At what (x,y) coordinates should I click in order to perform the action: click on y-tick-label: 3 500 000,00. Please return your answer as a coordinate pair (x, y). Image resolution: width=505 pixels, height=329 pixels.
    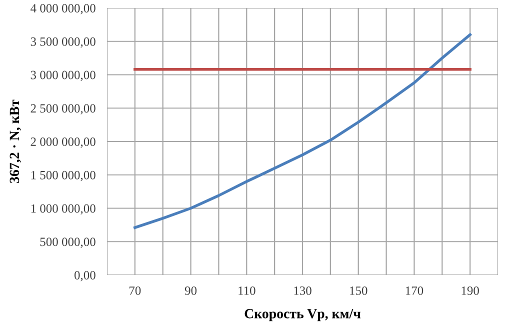
    Looking at the image, I should click on (63, 42).